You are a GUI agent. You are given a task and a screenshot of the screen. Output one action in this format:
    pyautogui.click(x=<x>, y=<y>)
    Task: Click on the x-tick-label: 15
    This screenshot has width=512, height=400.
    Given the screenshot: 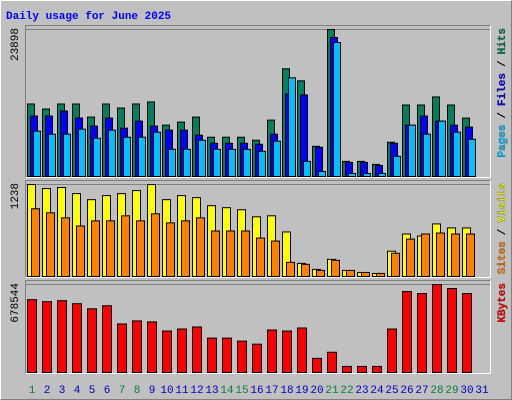 What is the action you would take?
    pyautogui.click(x=241, y=391)
    